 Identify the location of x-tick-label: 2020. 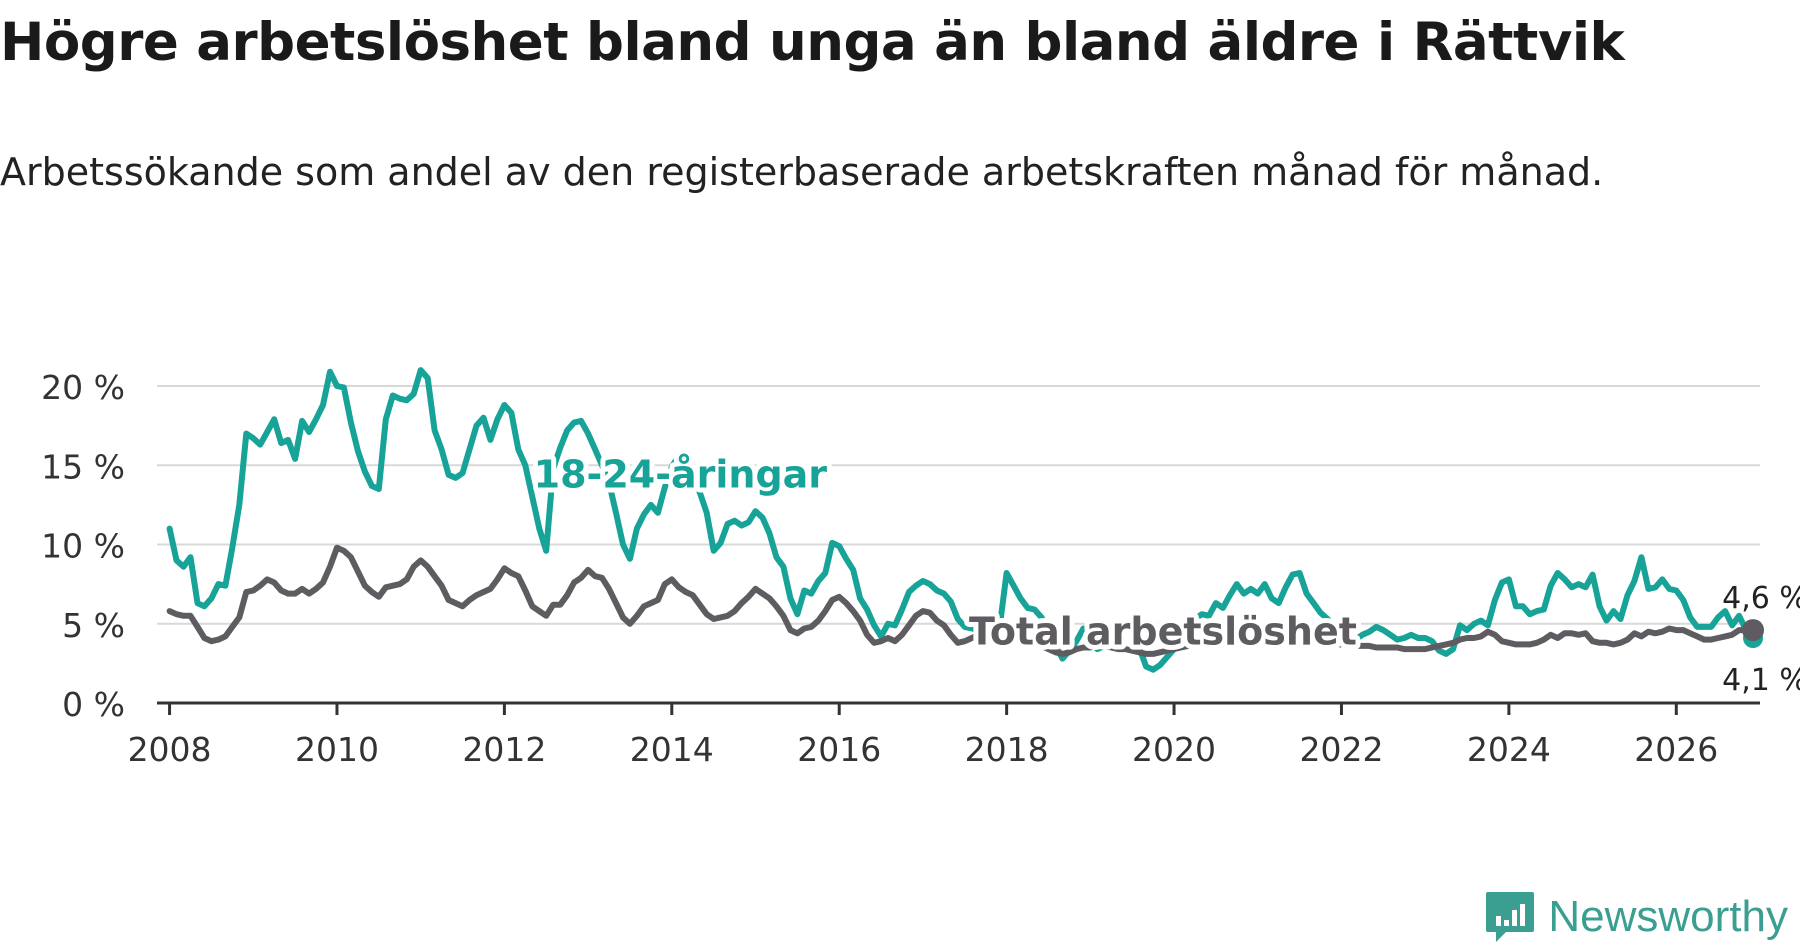
(1174, 749).